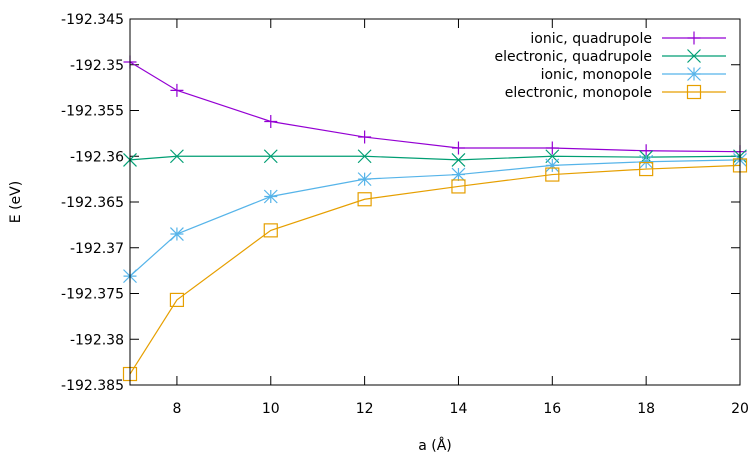 This screenshot has height=454, width=756. I want to click on series-line, so click(435, 158).